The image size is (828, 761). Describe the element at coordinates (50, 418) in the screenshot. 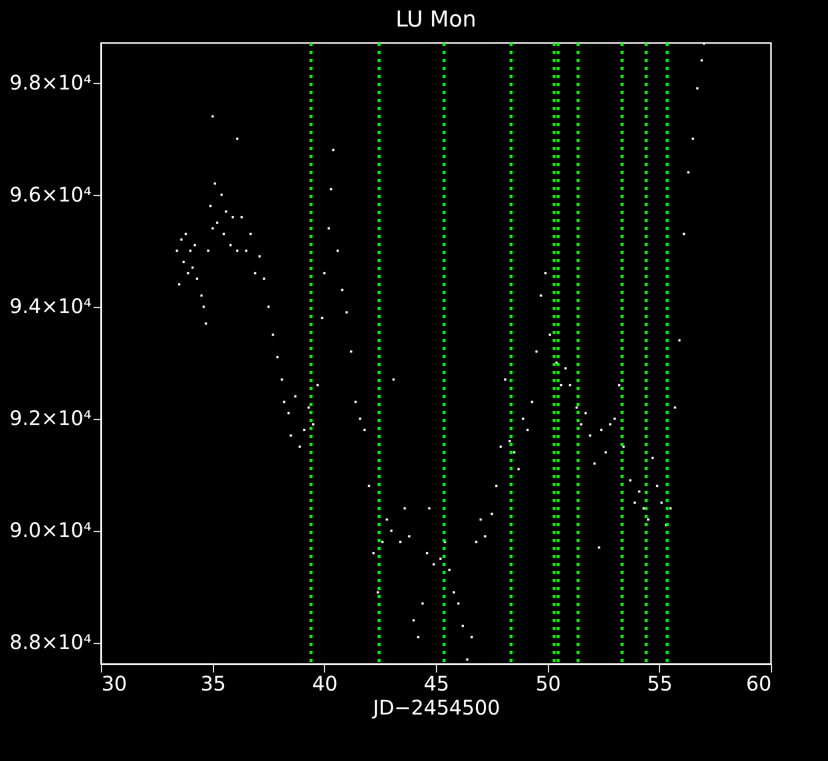

I see `y-tick-label: 9.2×10⁴` at that location.